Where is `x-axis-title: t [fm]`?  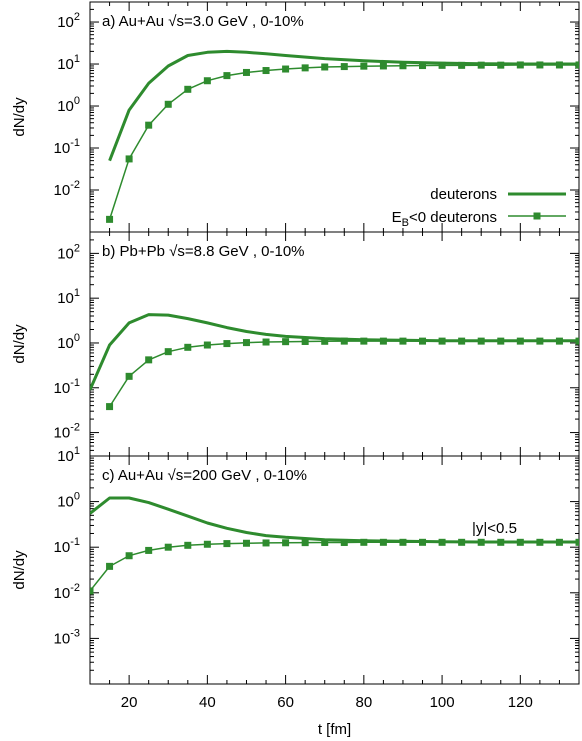 x-axis-title: t [fm] is located at coordinates (334, 729).